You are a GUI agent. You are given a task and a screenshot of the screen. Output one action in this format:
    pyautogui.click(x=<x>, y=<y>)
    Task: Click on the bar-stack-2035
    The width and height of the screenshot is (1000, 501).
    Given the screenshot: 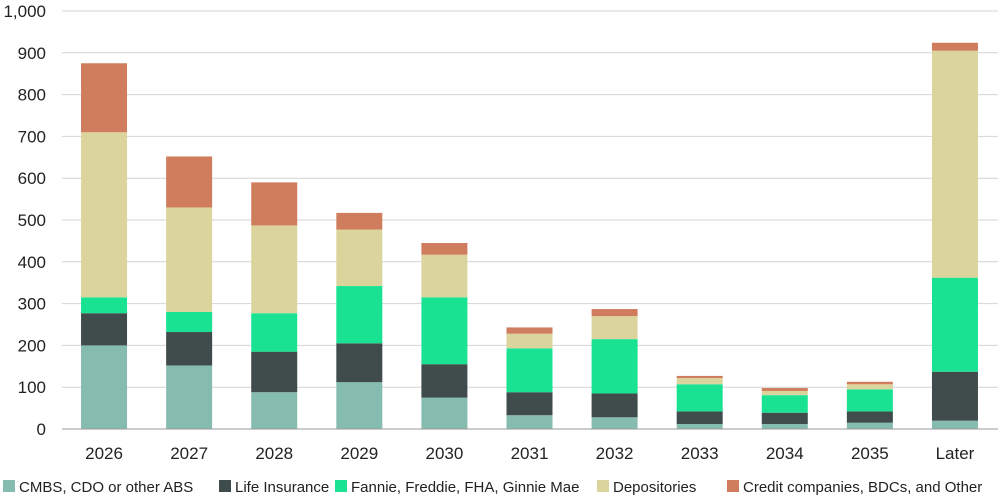 What is the action you would take?
    pyautogui.click(x=869, y=405)
    